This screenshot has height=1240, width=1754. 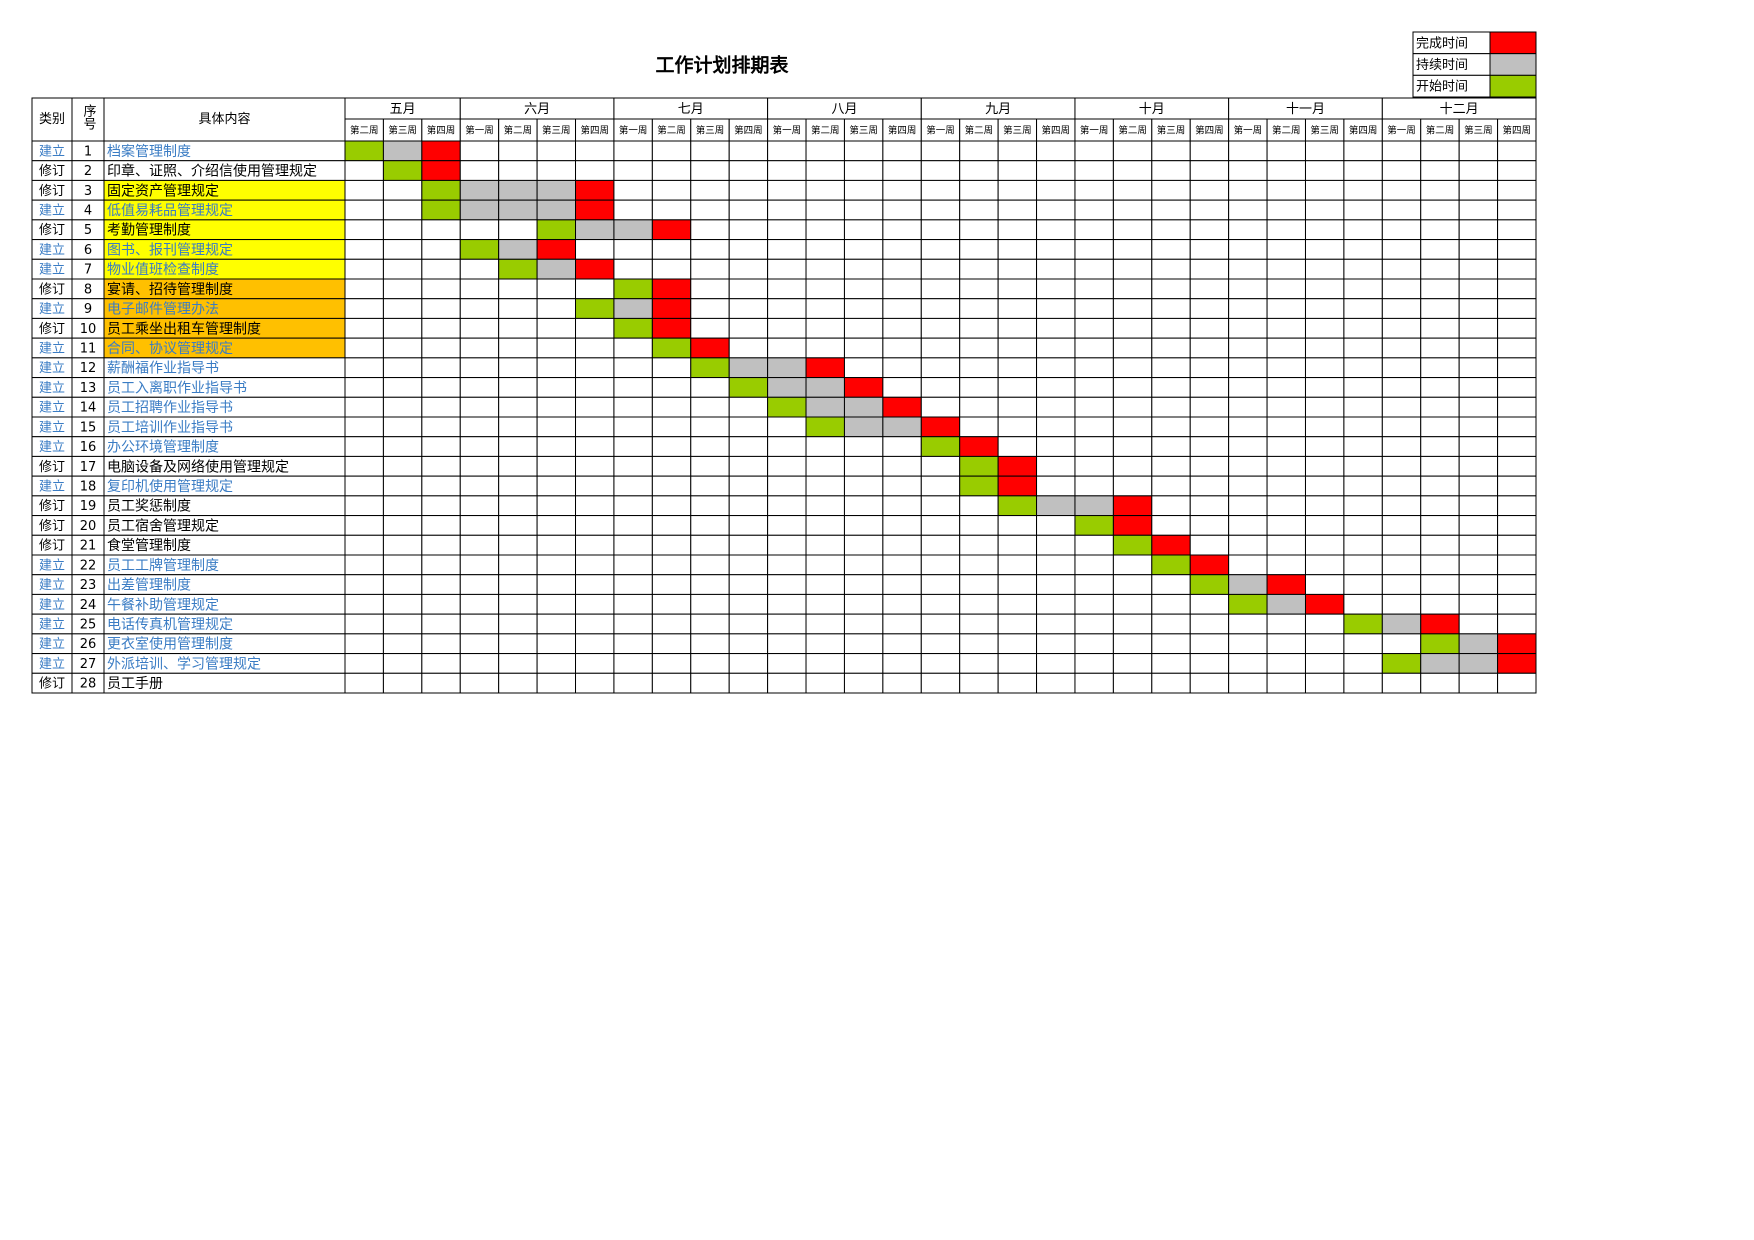 What do you see at coordinates (149, 231) in the screenshot?
I see `row-content: 考勤管理制度` at bounding box center [149, 231].